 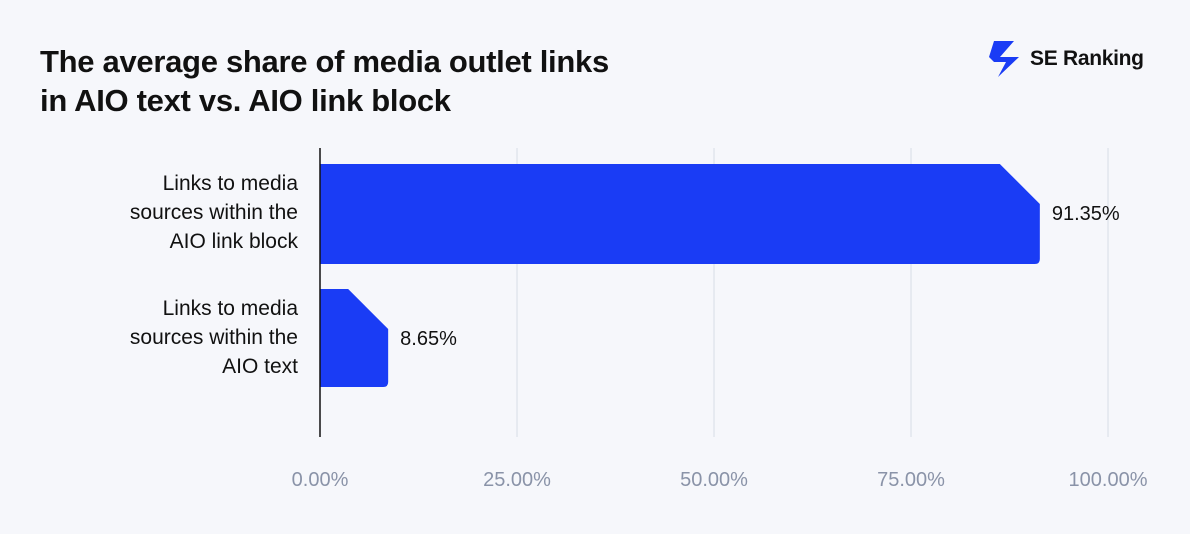 What do you see at coordinates (911, 480) in the screenshot?
I see `x-tick-label-3: 75.00%` at bounding box center [911, 480].